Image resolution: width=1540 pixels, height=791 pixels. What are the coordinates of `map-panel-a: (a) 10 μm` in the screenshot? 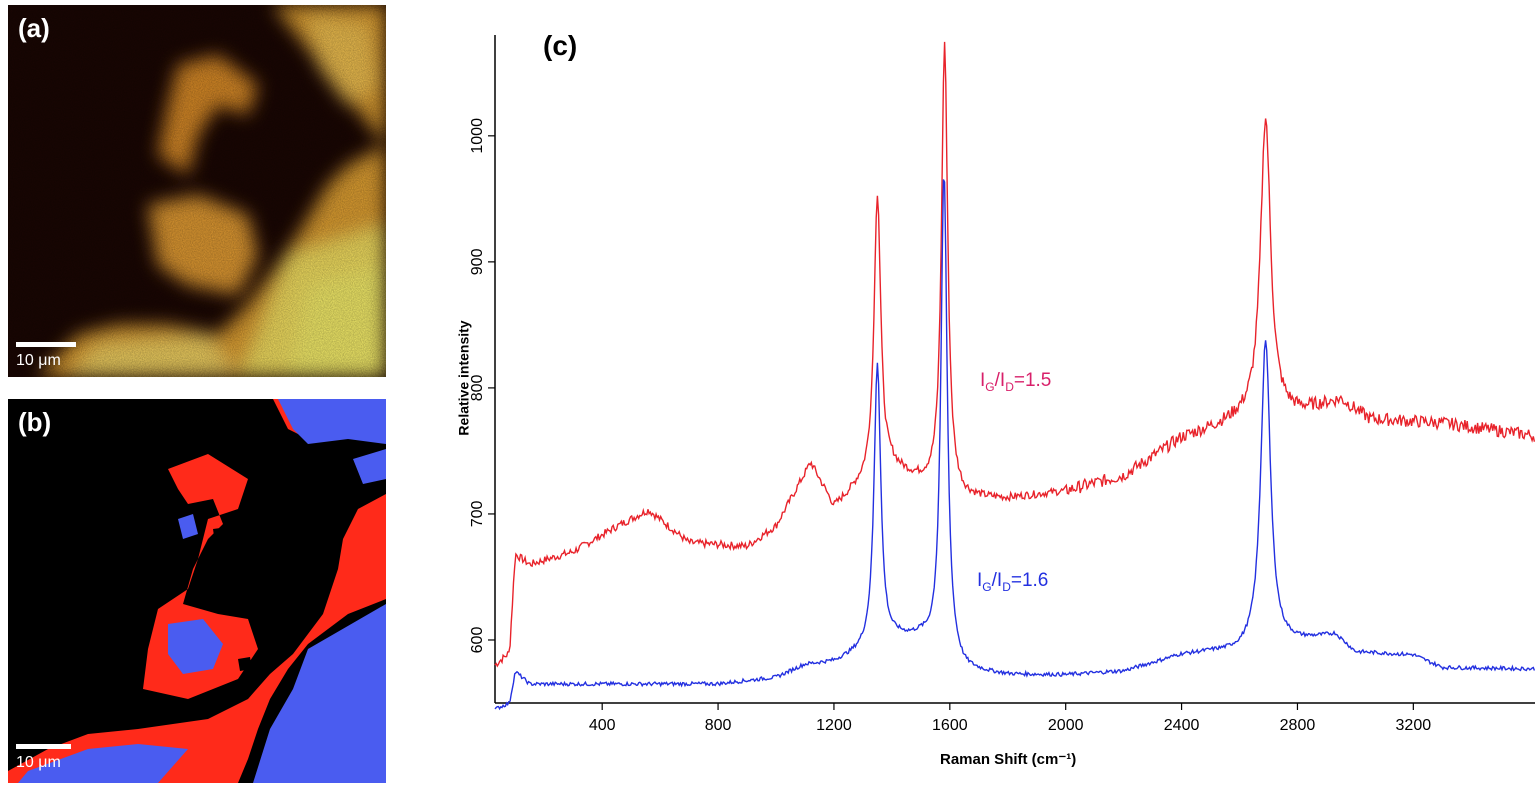 It's located at (197, 191).